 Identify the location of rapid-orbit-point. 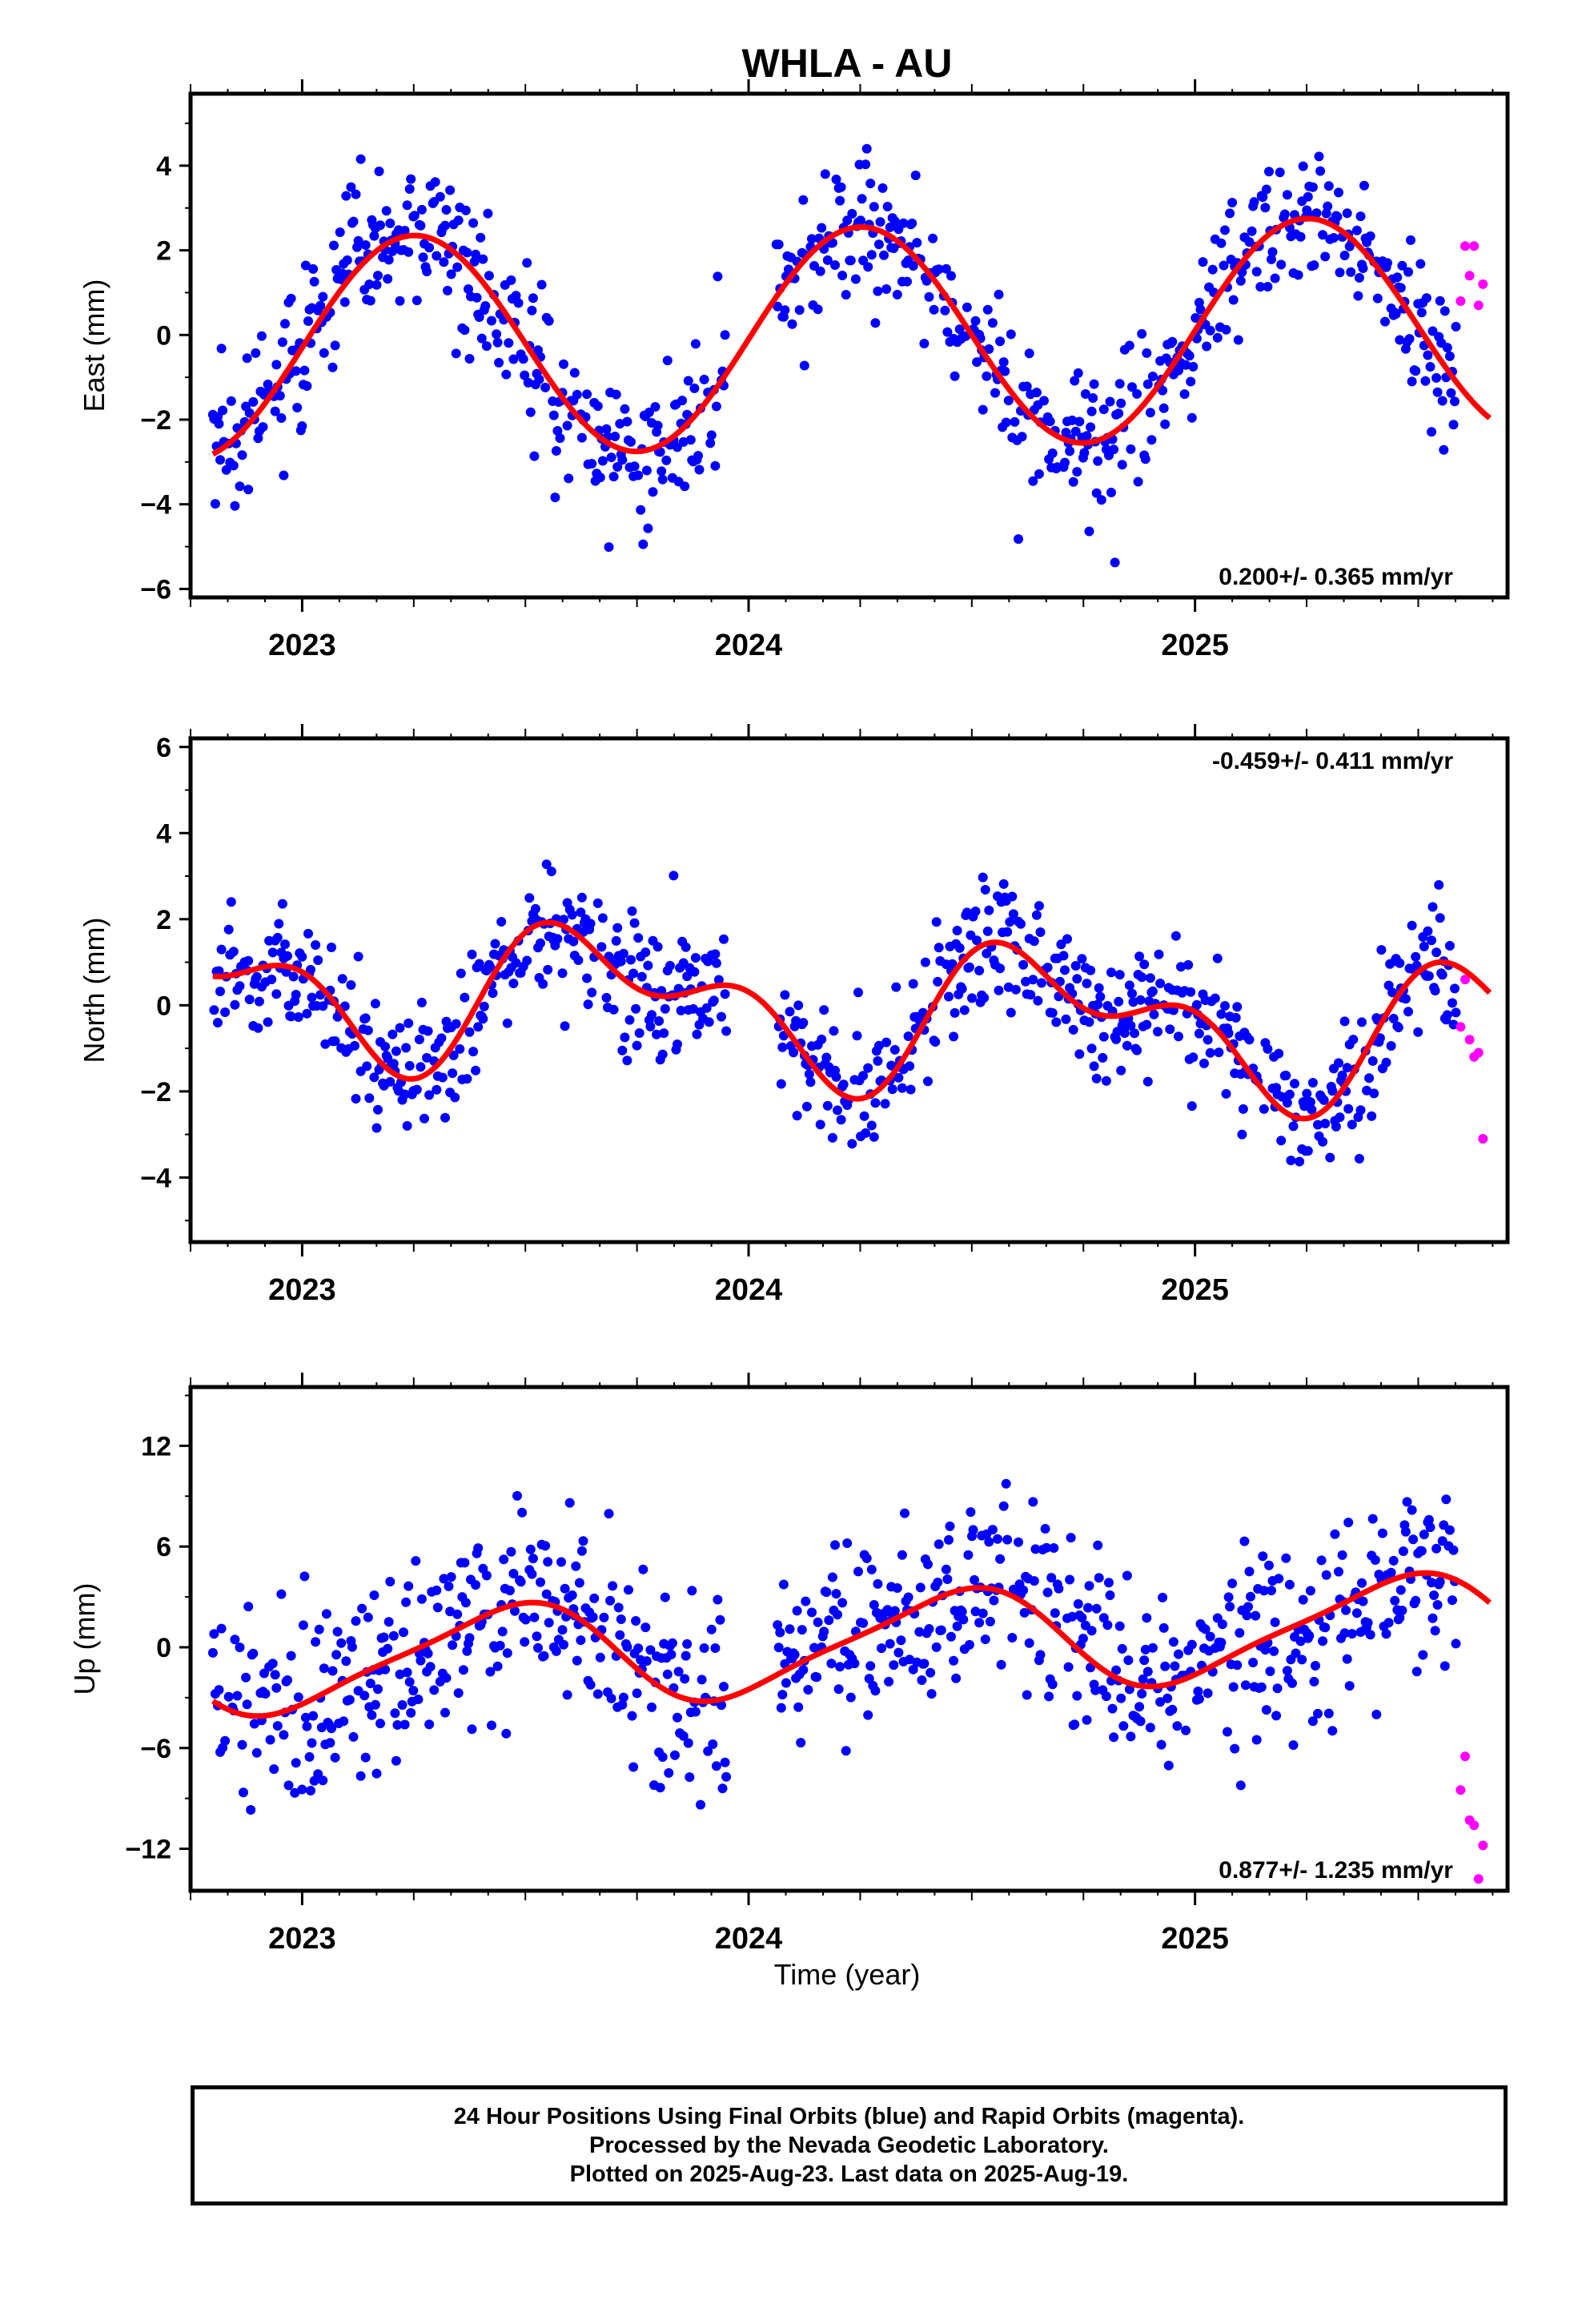
(1461, 301).